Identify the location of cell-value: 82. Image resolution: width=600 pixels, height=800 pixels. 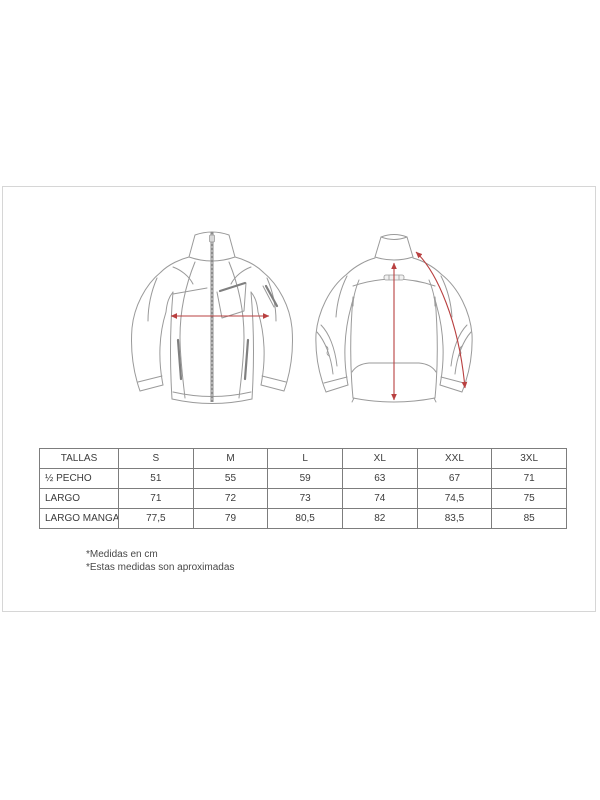
(379, 518).